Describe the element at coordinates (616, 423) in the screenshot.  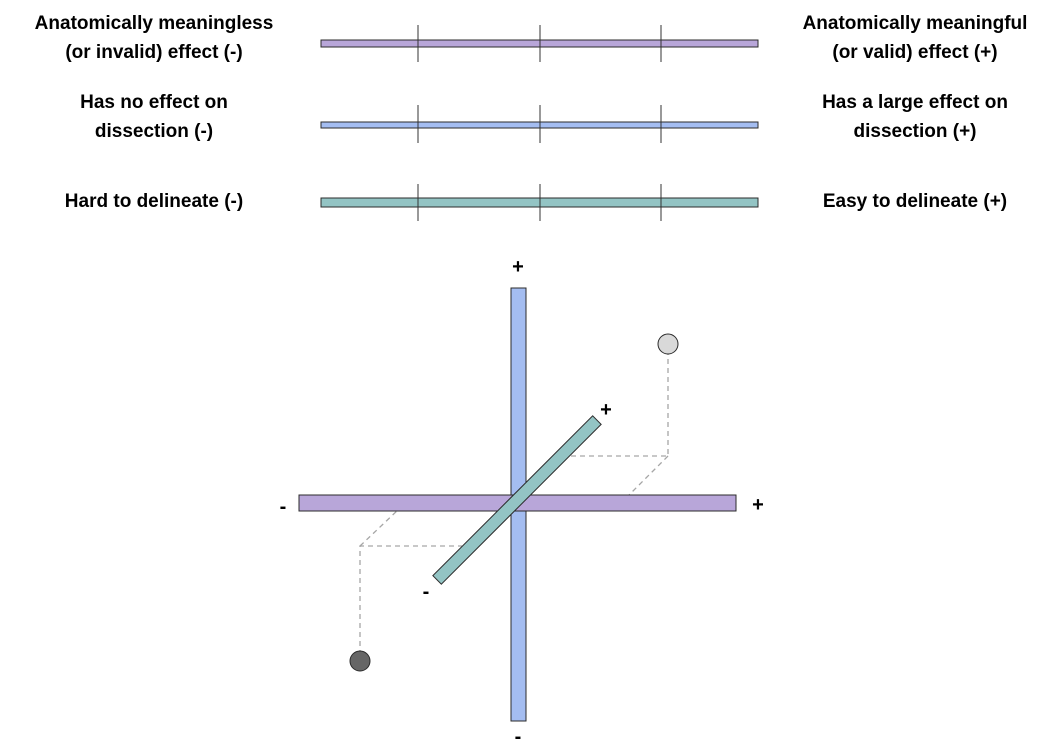
I see `light-point-projection` at that location.